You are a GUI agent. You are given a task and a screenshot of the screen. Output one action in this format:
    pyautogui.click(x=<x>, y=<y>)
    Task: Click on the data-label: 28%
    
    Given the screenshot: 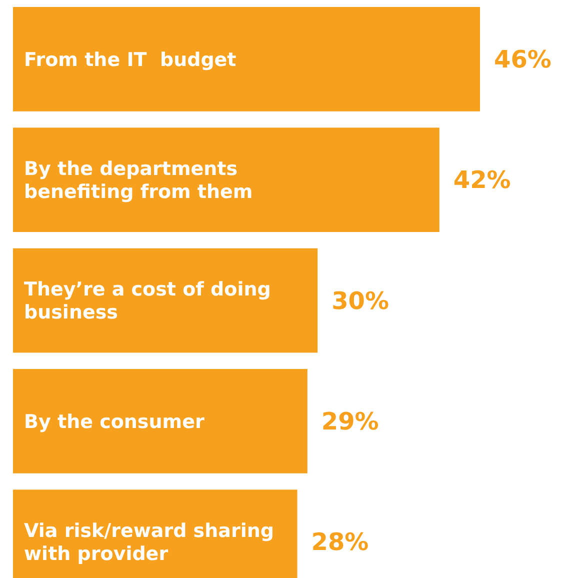 What is the action you would take?
    pyautogui.click(x=340, y=542)
    